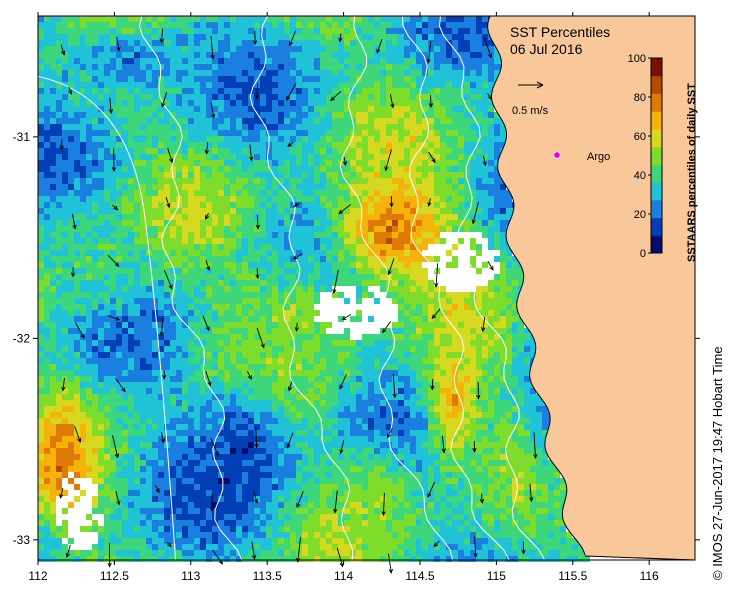 This screenshot has width=739, height=592. What do you see at coordinates (560, 32) in the screenshot?
I see `map-title: SST Percentiles` at bounding box center [560, 32].